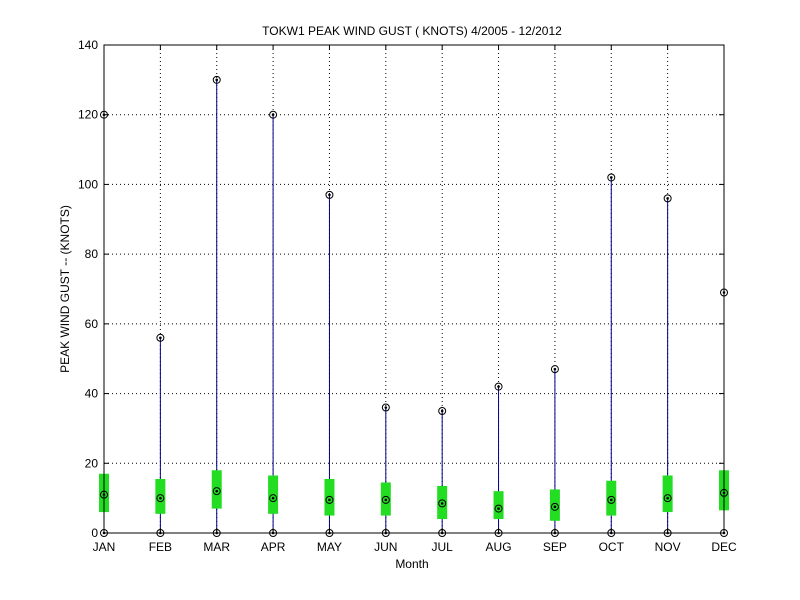  I want to click on x-tick-label: AUG, so click(499, 547).